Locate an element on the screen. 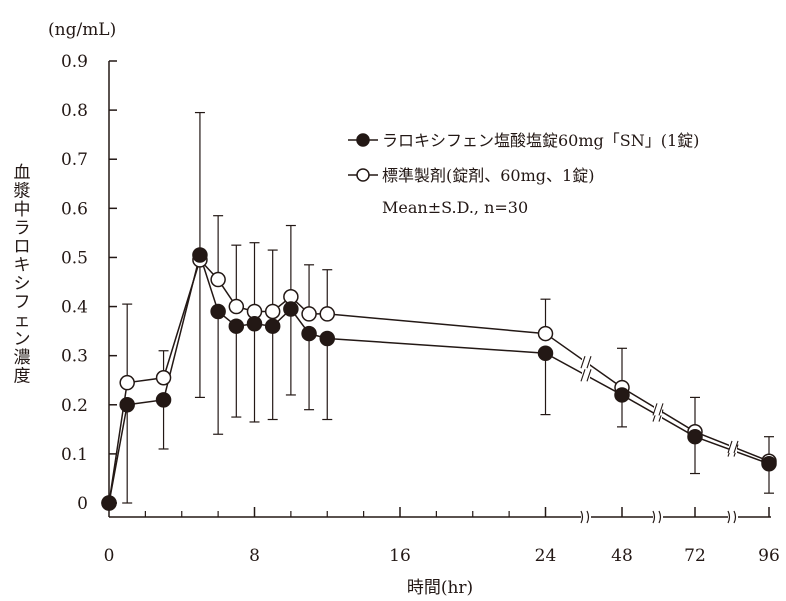 The image size is (786, 601). y-label-char: 血 is located at coordinates (22, 173).